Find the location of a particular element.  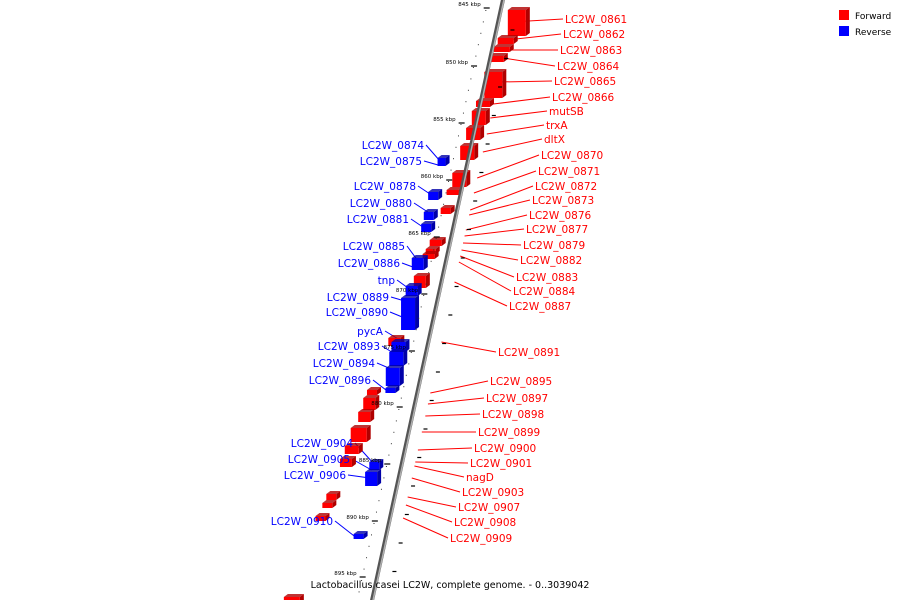

legend-reverse-label: Reverse is located at coordinates (873, 33).